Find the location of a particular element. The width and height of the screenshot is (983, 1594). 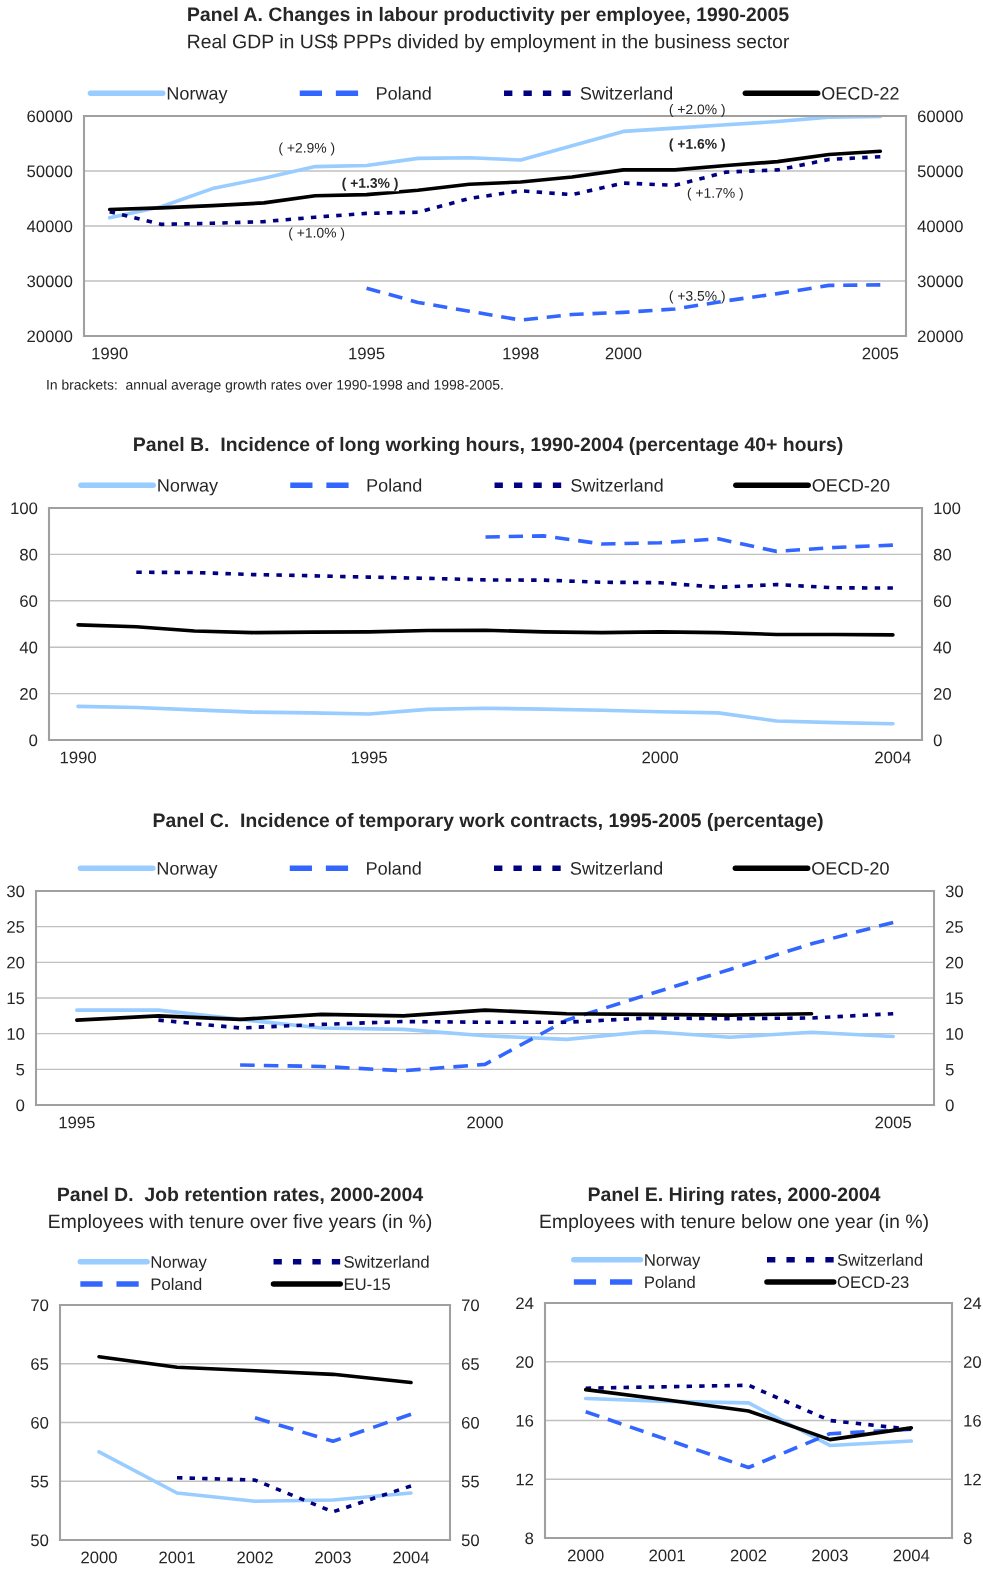

y2-tick-label: 100 is located at coordinates (947, 508).